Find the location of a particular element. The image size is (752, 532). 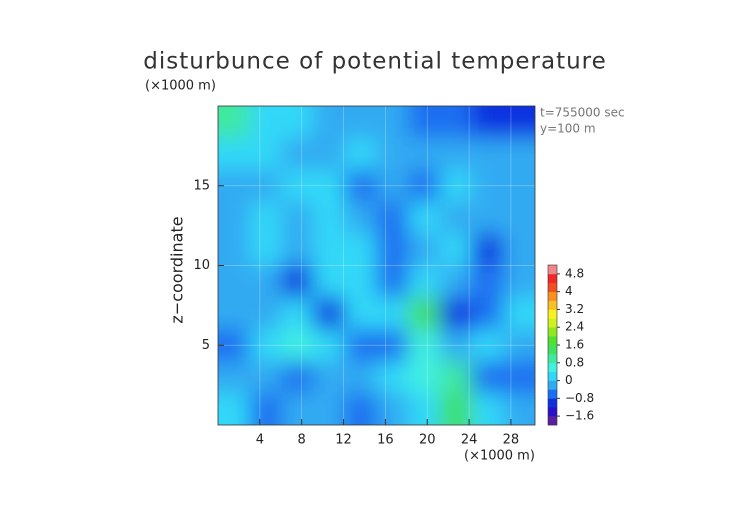

x-tick-label: 4 is located at coordinates (260, 440).